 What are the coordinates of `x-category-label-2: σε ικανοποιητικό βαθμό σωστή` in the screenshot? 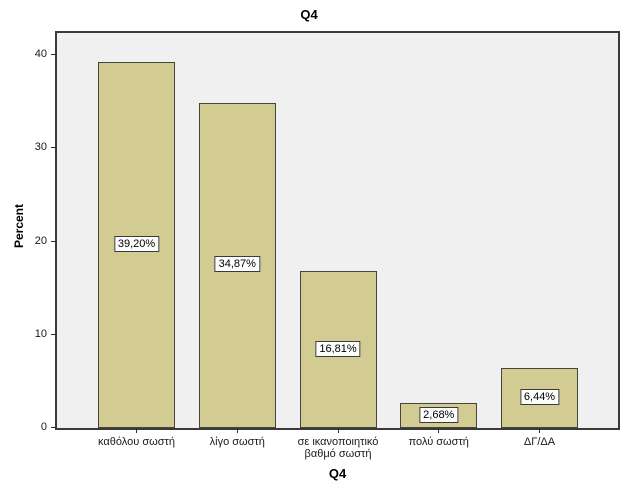 It's located at (338, 448).